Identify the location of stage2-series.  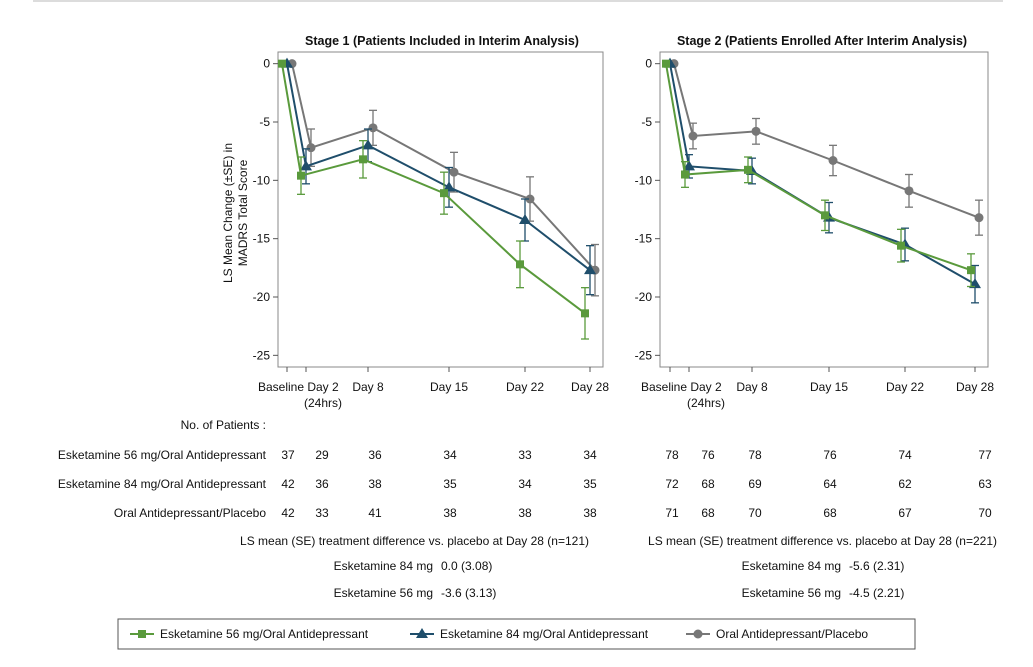
(823, 180).